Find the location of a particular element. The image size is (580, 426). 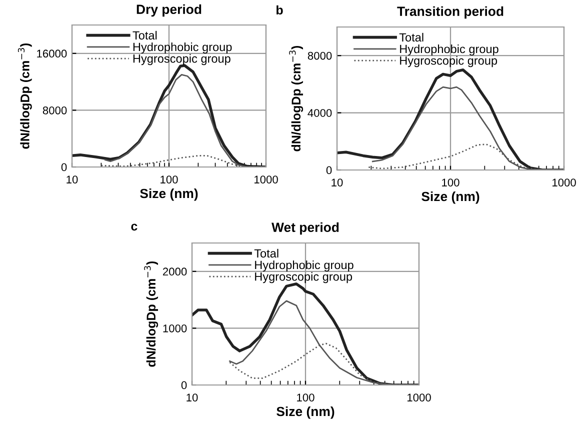

y-tick-label: 4000 is located at coordinates (320, 113).